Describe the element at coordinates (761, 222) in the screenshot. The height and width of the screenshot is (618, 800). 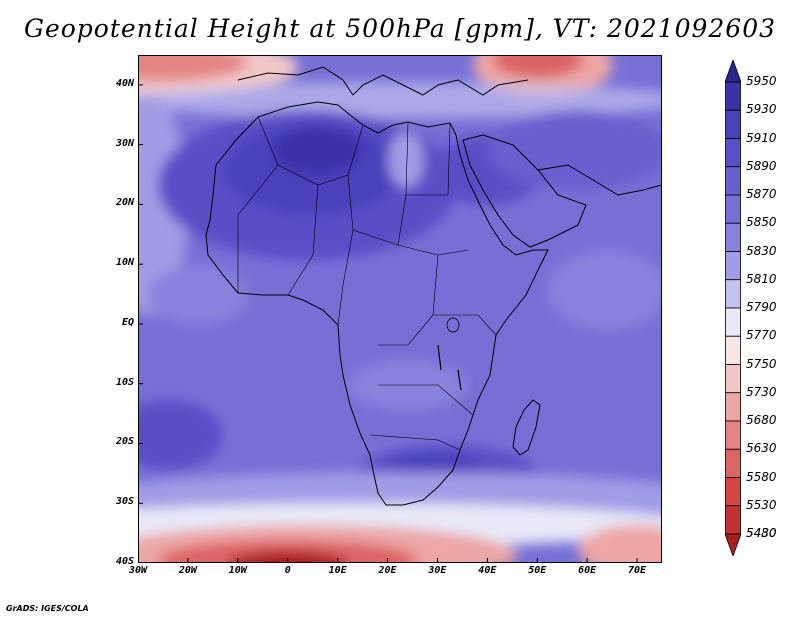
I see `colorbar-label: 5850` at that location.